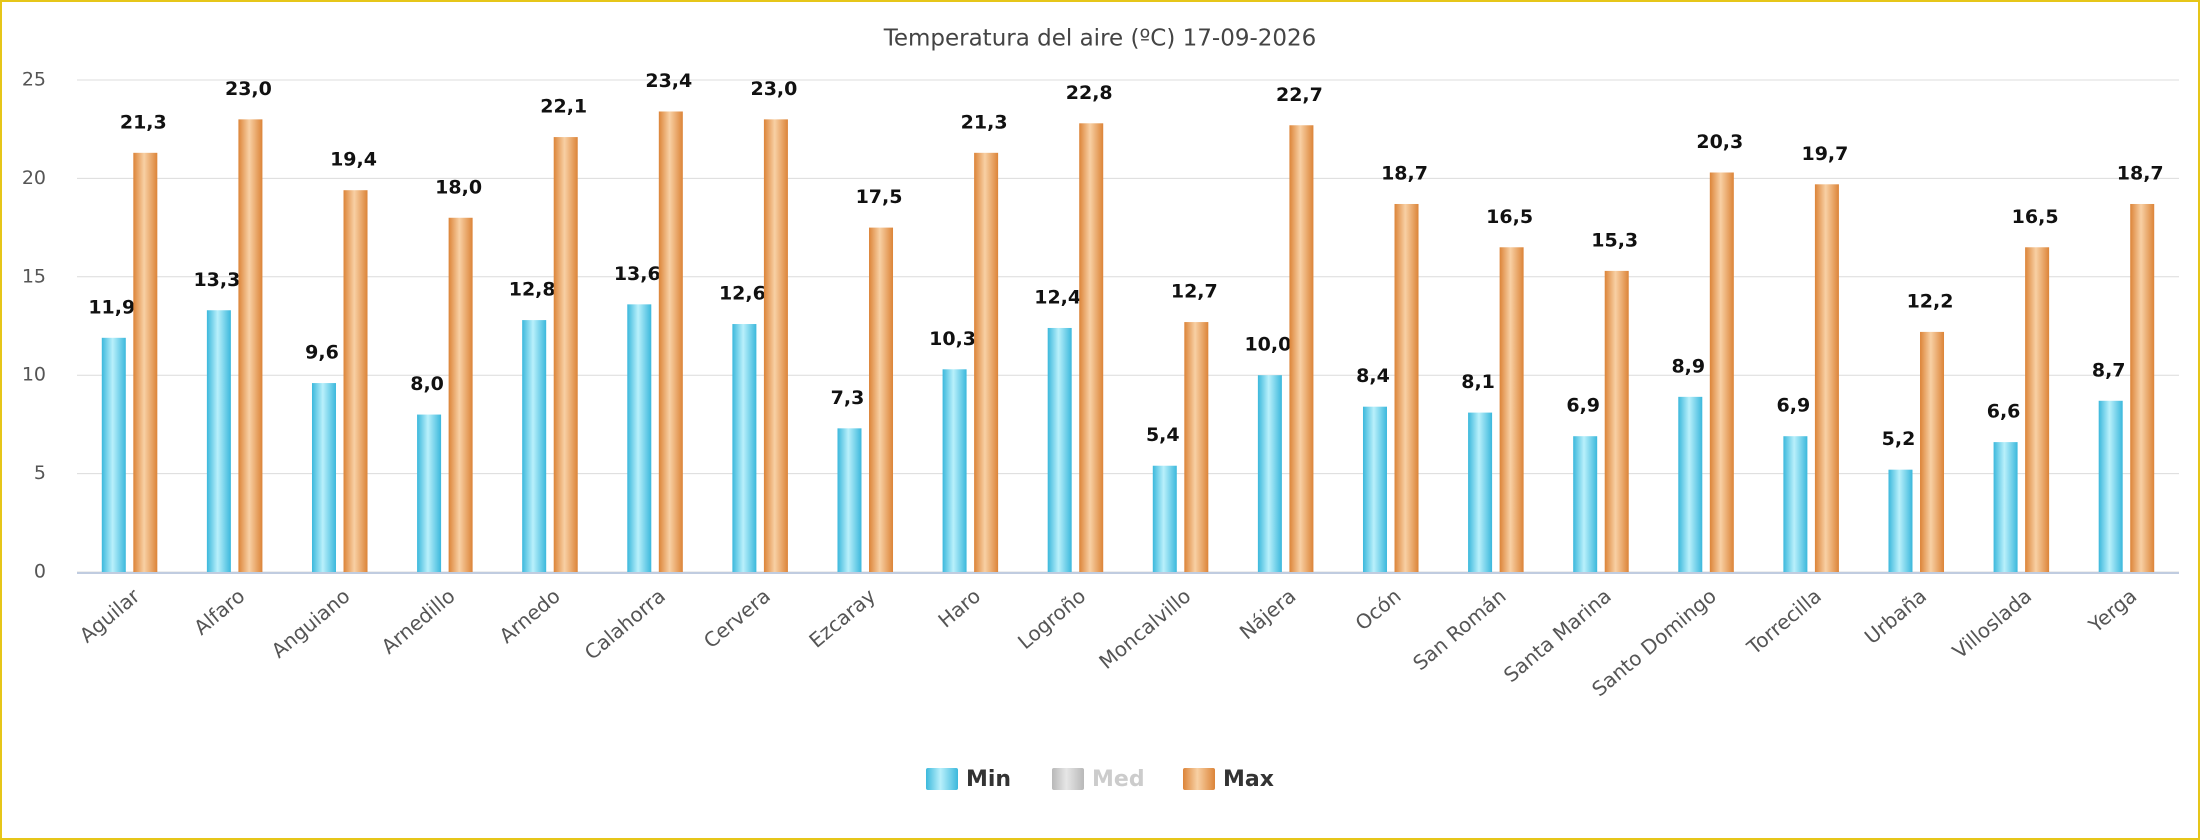 The height and width of the screenshot is (840, 2200). I want to click on value-label: 17,5, so click(879, 197).